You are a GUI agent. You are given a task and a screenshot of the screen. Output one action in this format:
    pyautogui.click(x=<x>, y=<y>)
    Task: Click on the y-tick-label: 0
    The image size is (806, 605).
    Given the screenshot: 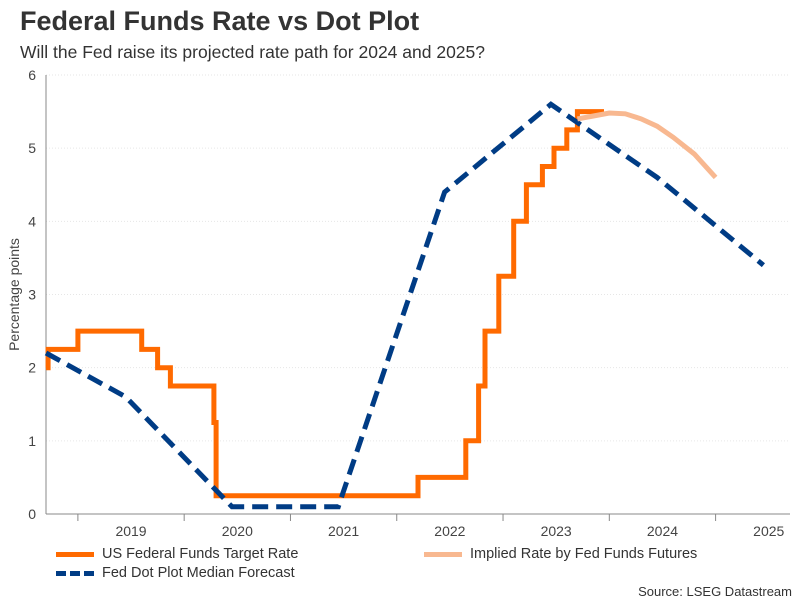 What is the action you would take?
    pyautogui.click(x=32, y=514)
    